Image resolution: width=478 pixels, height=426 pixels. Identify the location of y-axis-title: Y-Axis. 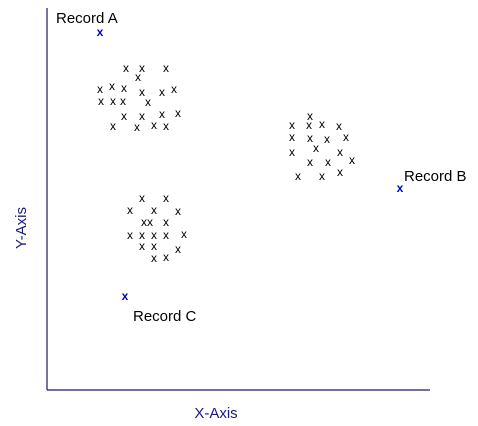
(21, 228).